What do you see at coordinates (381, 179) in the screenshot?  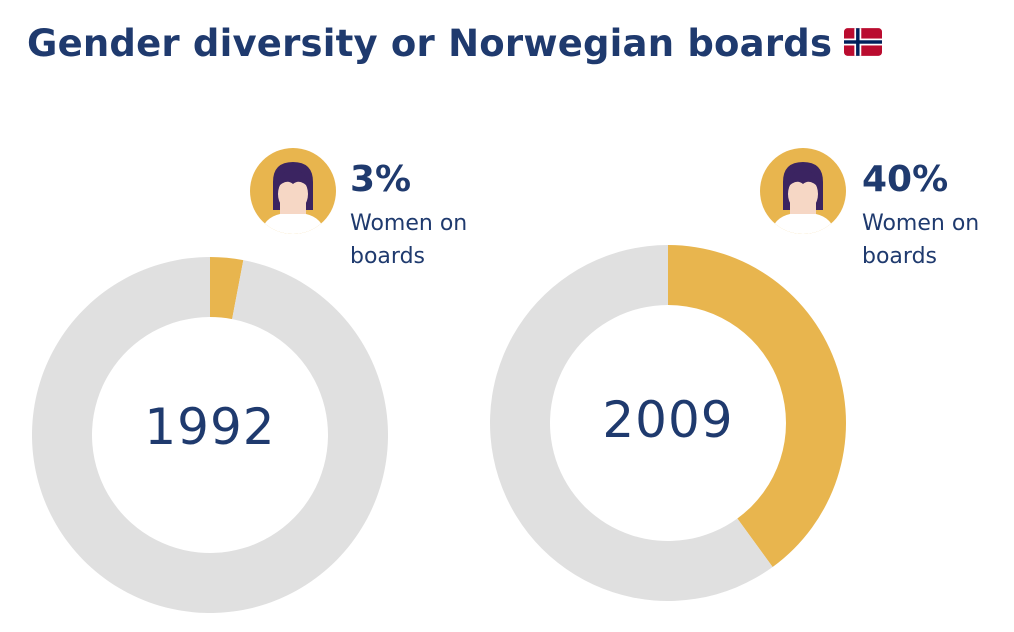 I see `stat-value-1992: 3%` at bounding box center [381, 179].